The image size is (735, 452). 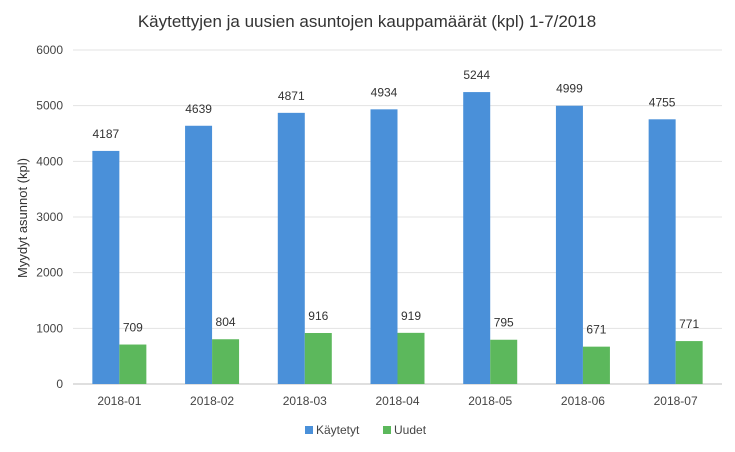 What do you see at coordinates (410, 430) in the screenshot?
I see `legend-label: Uudet` at bounding box center [410, 430].